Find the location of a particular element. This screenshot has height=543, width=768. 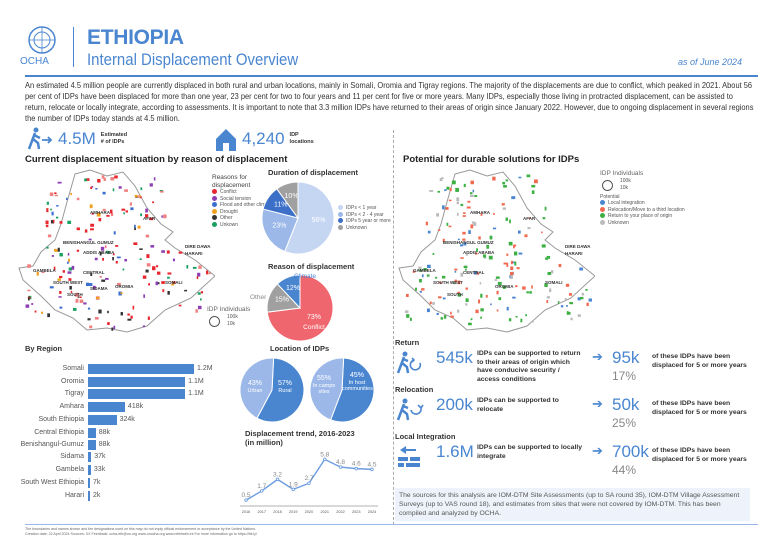

legend-item: IDPs < 1 year is located at coordinates (364, 208).